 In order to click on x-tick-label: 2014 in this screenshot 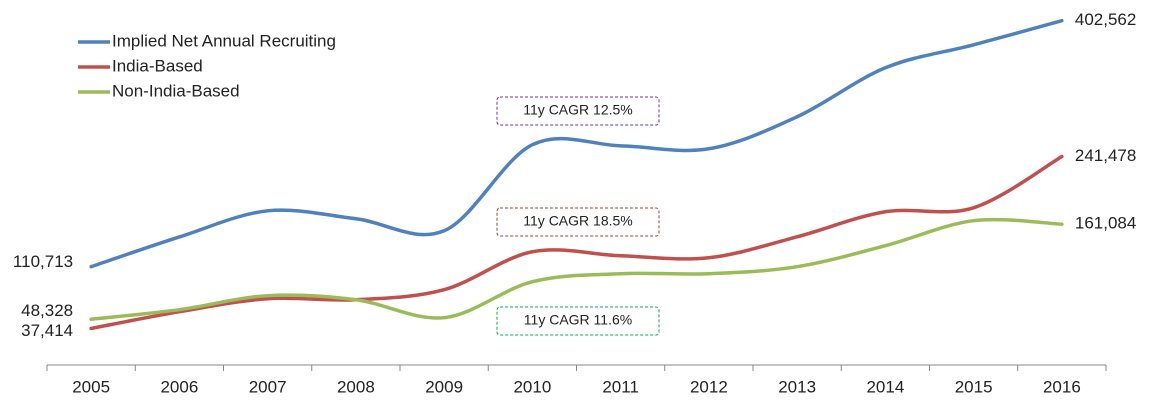, I will do `click(885, 386)`.